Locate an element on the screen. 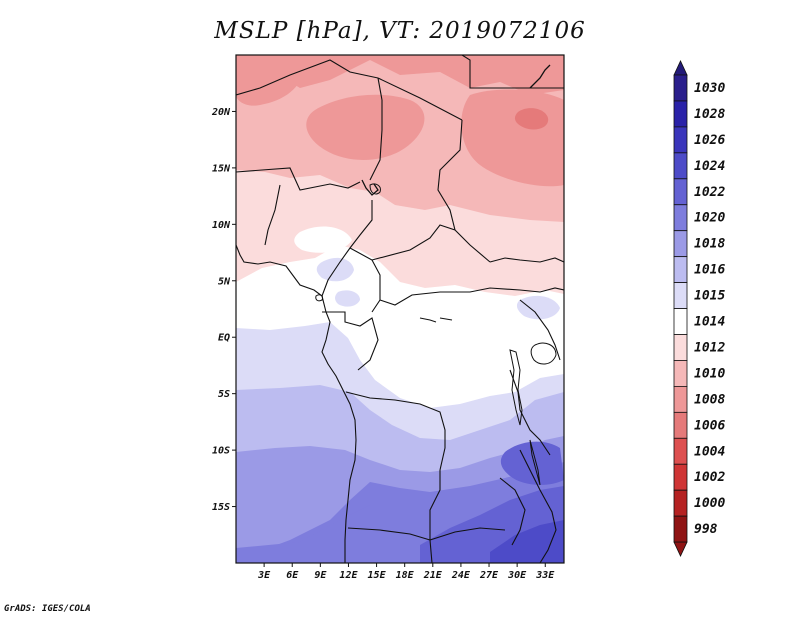 Image resolution: width=800 pixels, height=618 pixels. band-1008-nw is located at coordinates (269, 82).